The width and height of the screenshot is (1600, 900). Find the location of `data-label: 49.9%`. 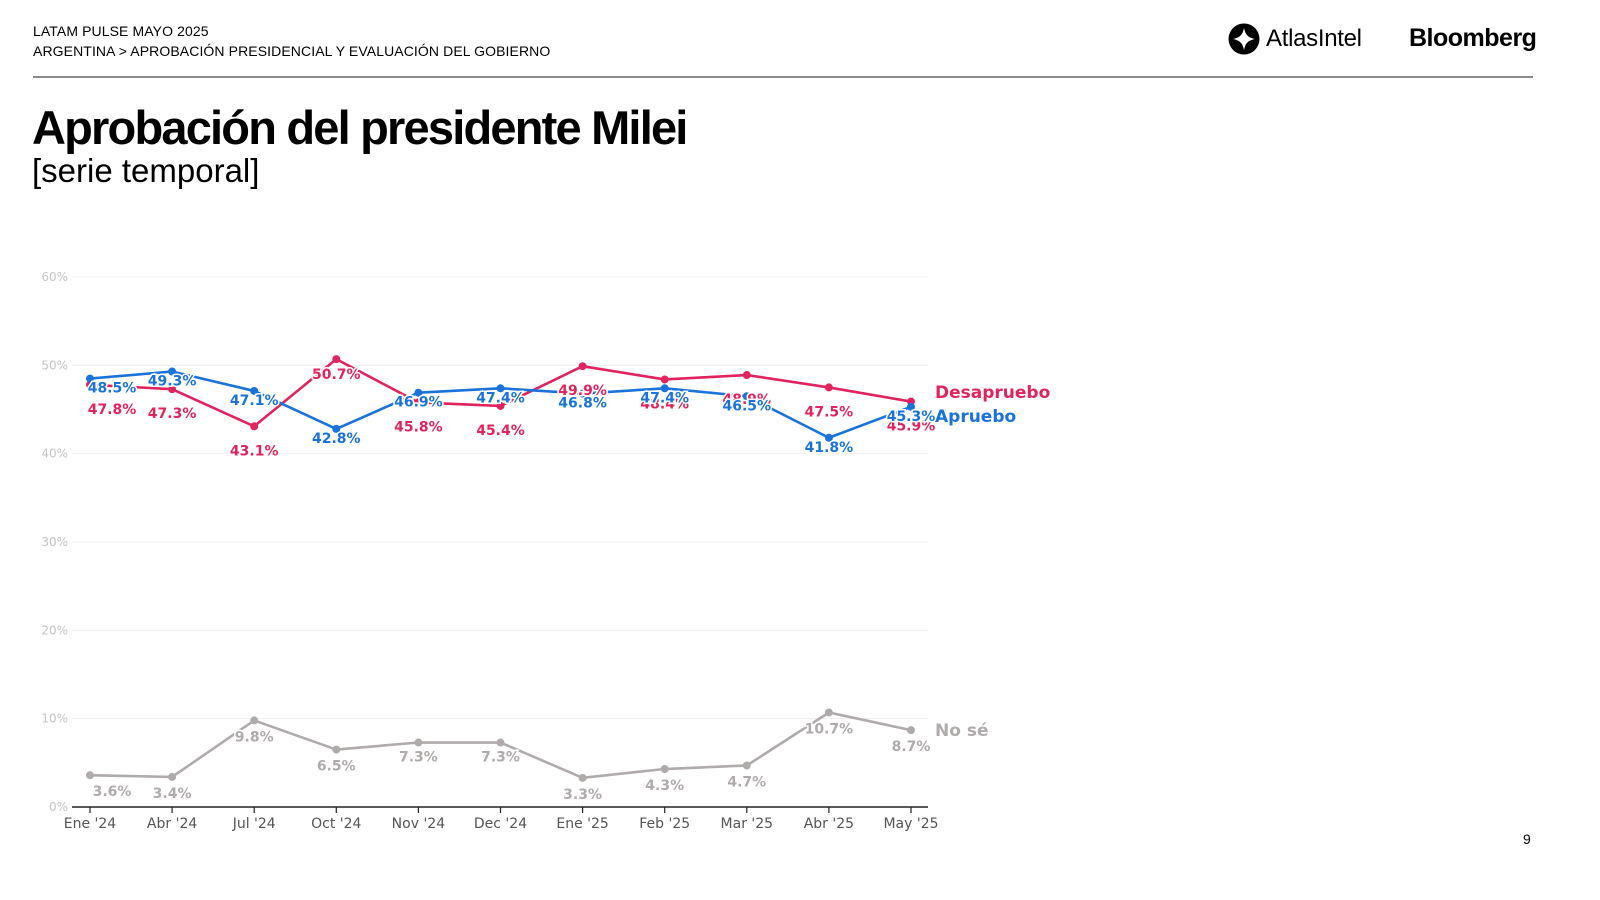

data-label: 49.9% is located at coordinates (582, 391).